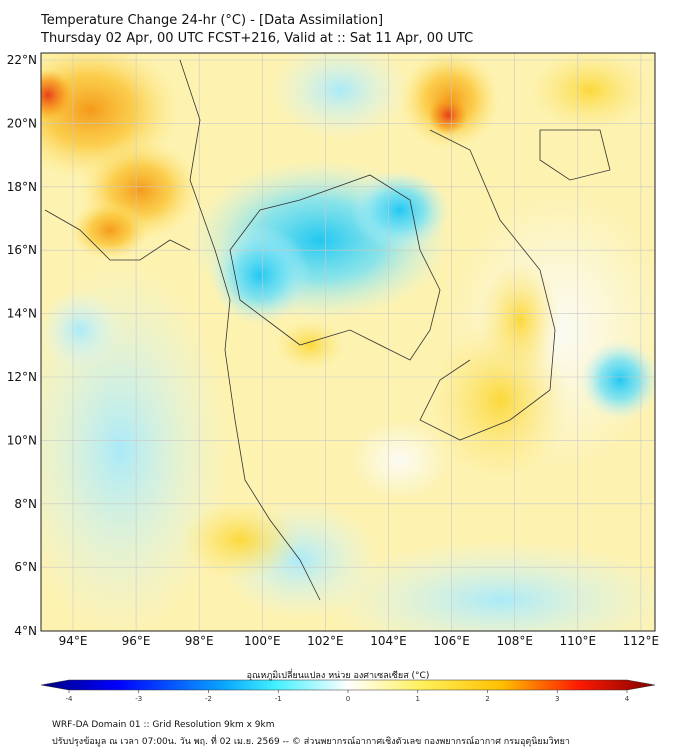 This screenshot has width=676, height=756. Describe the element at coordinates (25, 504) in the screenshot. I see `lat-label: 8°N` at that location.